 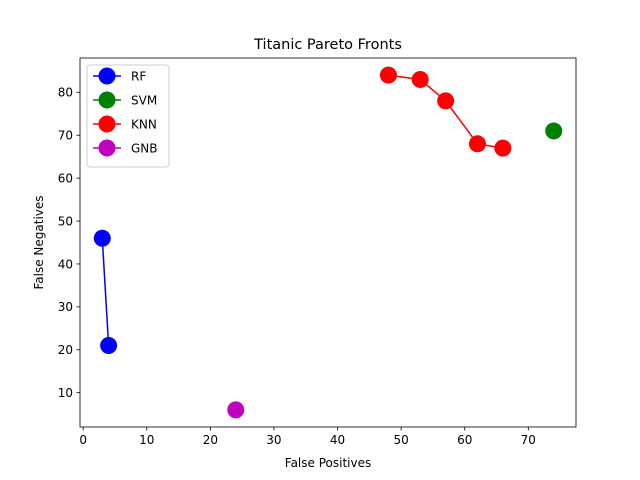 I want to click on legend-label-gnb: GNB, so click(x=144, y=148).